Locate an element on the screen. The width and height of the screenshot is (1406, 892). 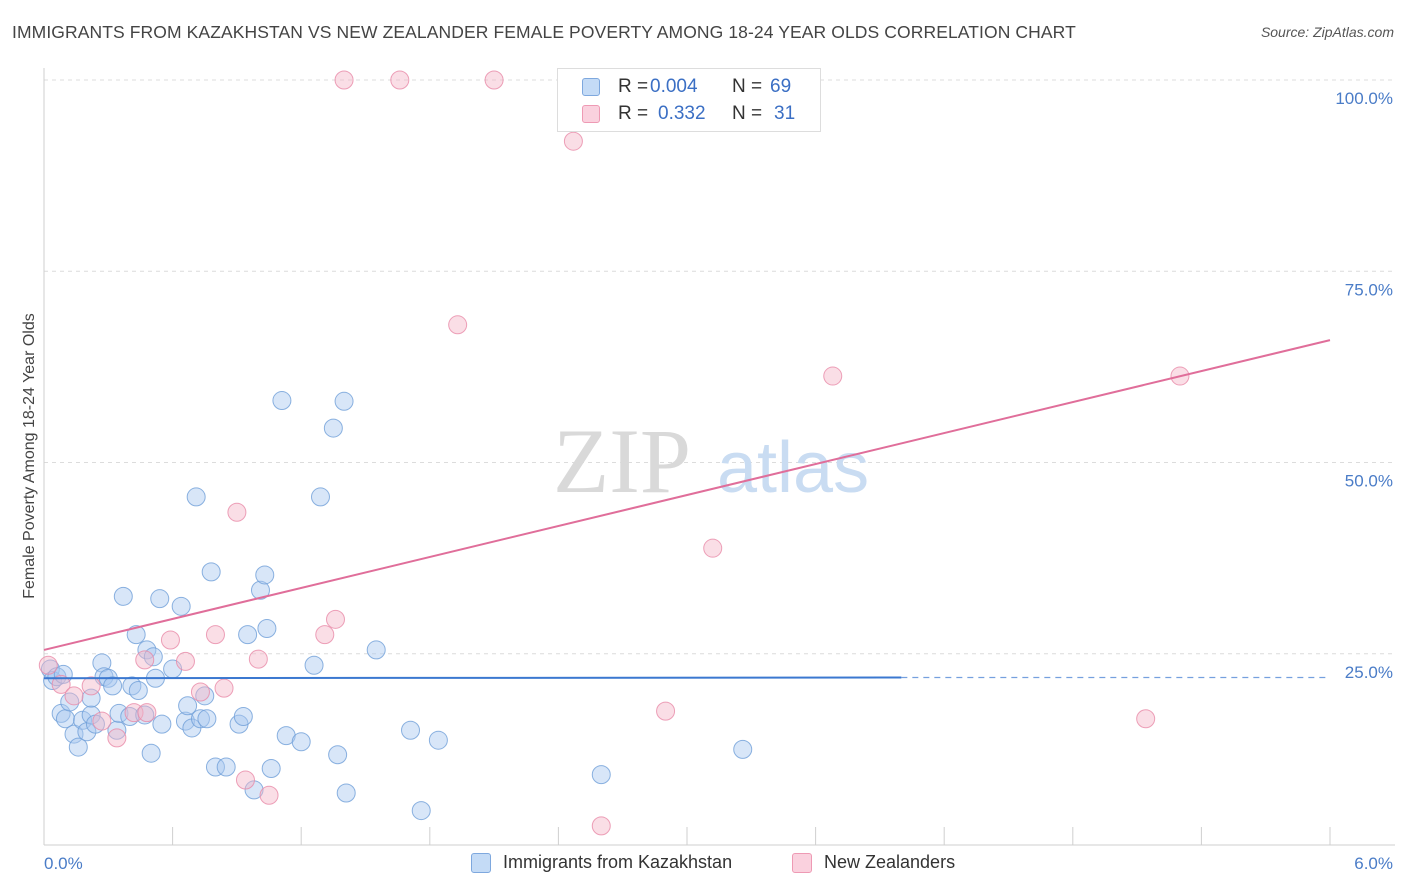
x-tick-labels: 0.0% 6.0% is located at coordinates (718, 863).